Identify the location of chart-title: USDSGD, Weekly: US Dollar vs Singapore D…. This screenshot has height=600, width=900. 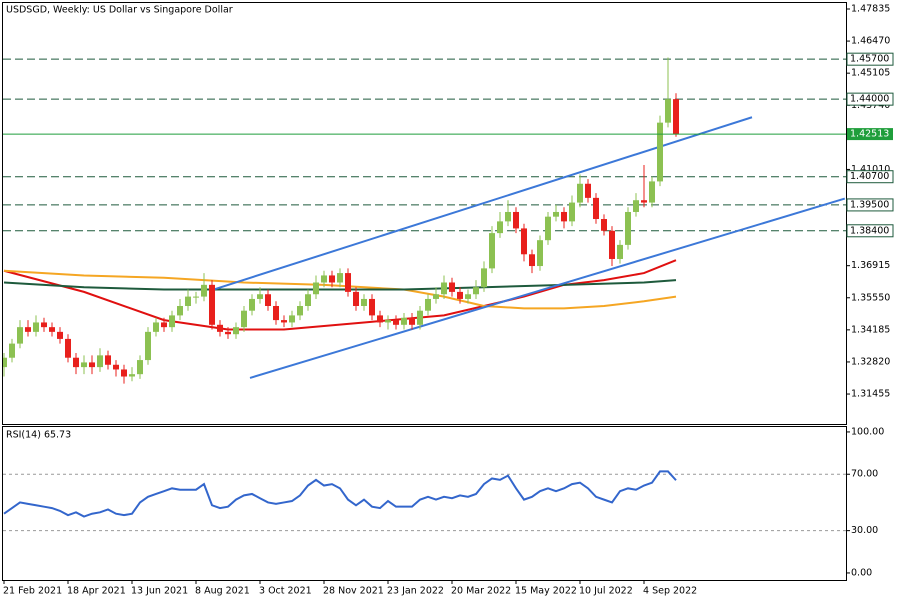
(119, 10).